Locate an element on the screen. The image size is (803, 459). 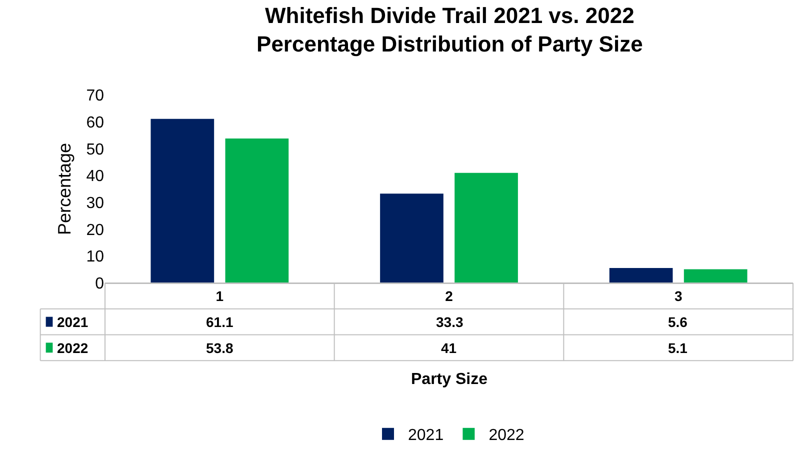
y-tick-label: 0 is located at coordinates (99, 284).